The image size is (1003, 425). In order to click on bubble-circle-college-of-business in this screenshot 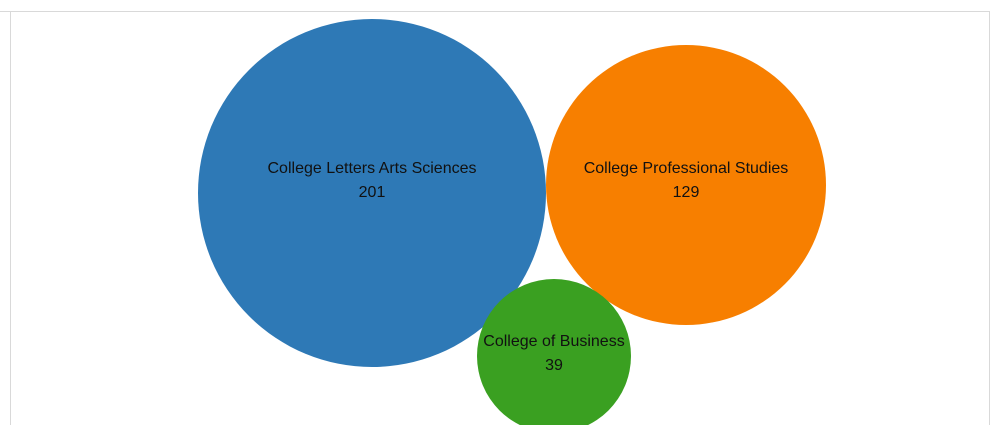, I will do `click(554, 352)`.